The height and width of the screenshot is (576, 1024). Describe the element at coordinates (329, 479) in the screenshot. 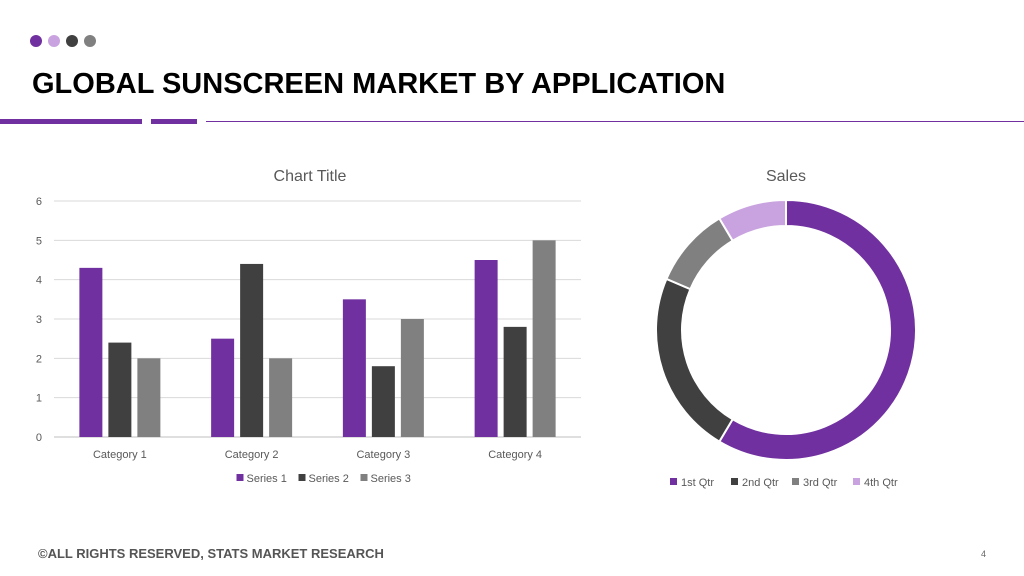

I see `legend-label: Series 2` at that location.